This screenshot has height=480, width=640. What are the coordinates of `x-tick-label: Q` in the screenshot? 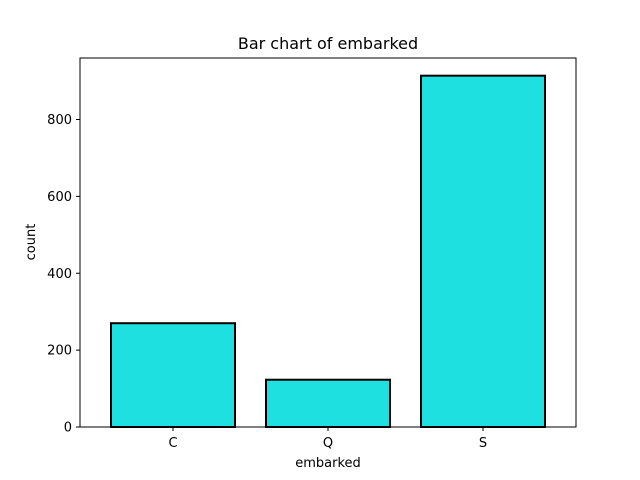 It's located at (328, 443).